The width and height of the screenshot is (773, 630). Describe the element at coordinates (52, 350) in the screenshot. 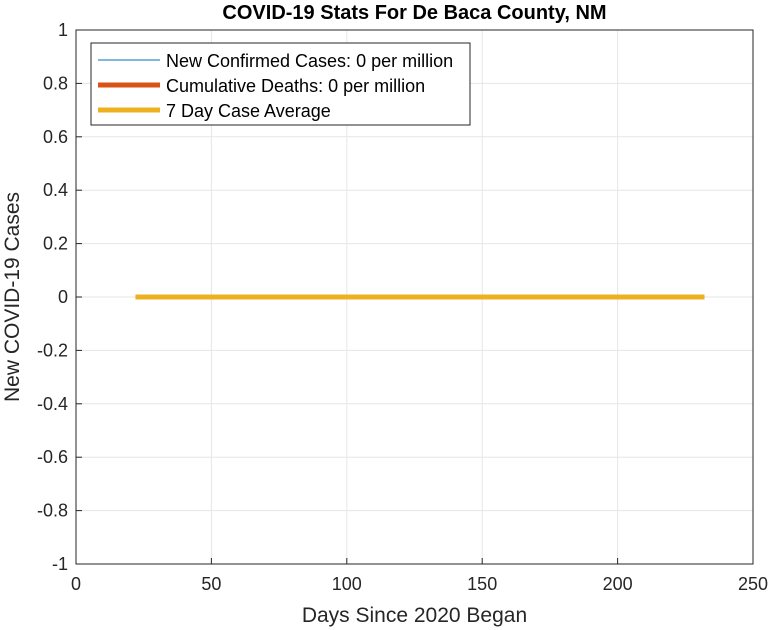

I see `y-tick-label: -0.2` at that location.